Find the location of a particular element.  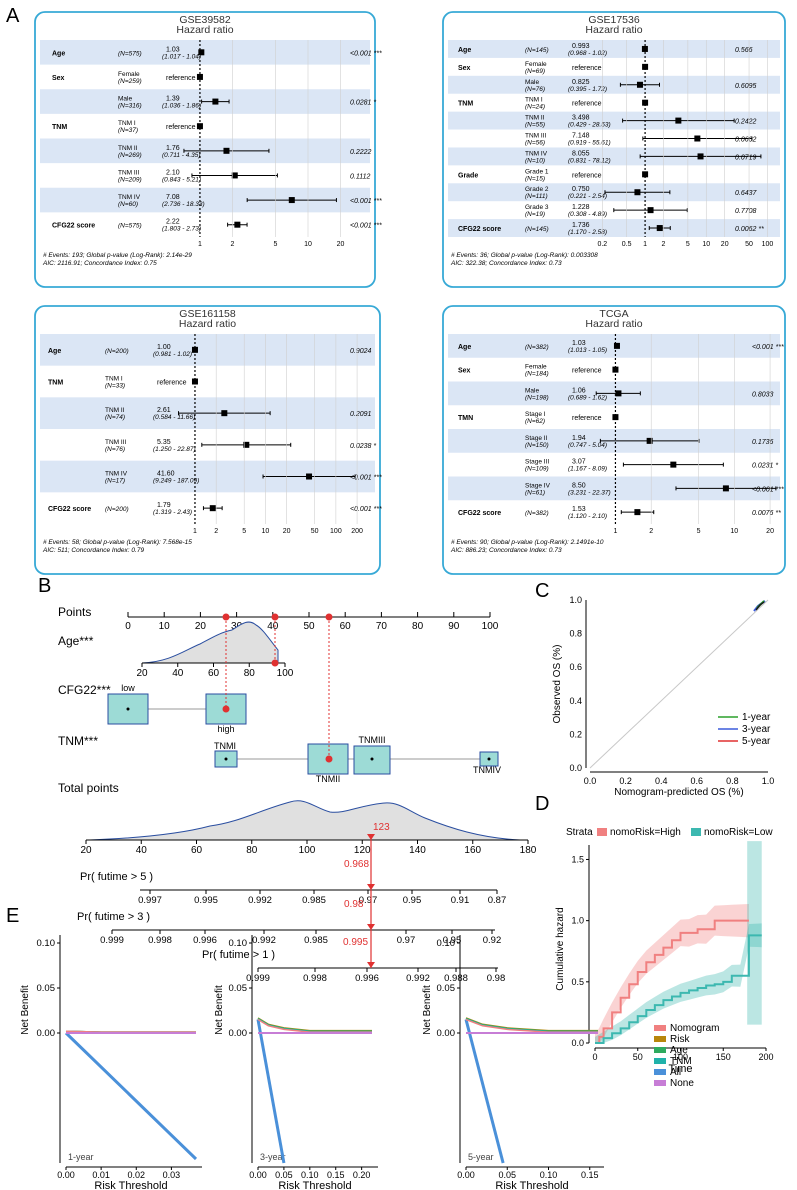

forest-n-label: (N=259) is located at coordinates (130, 81).